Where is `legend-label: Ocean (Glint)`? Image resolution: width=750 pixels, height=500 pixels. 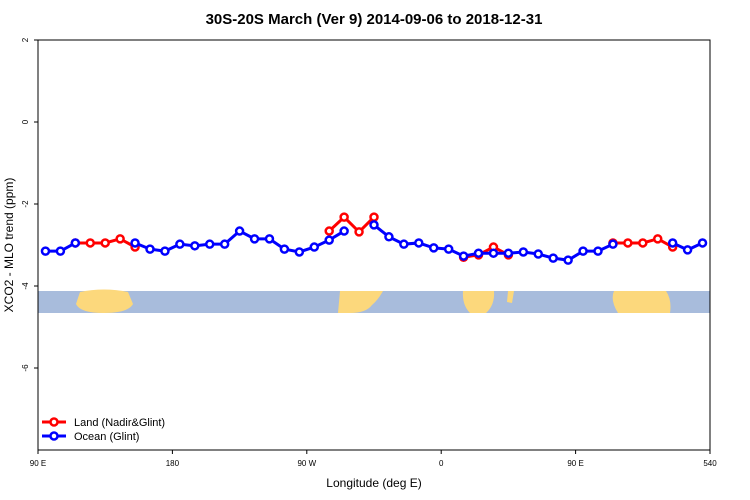
legend-label: Ocean (Glint) is located at coordinates (106, 437).